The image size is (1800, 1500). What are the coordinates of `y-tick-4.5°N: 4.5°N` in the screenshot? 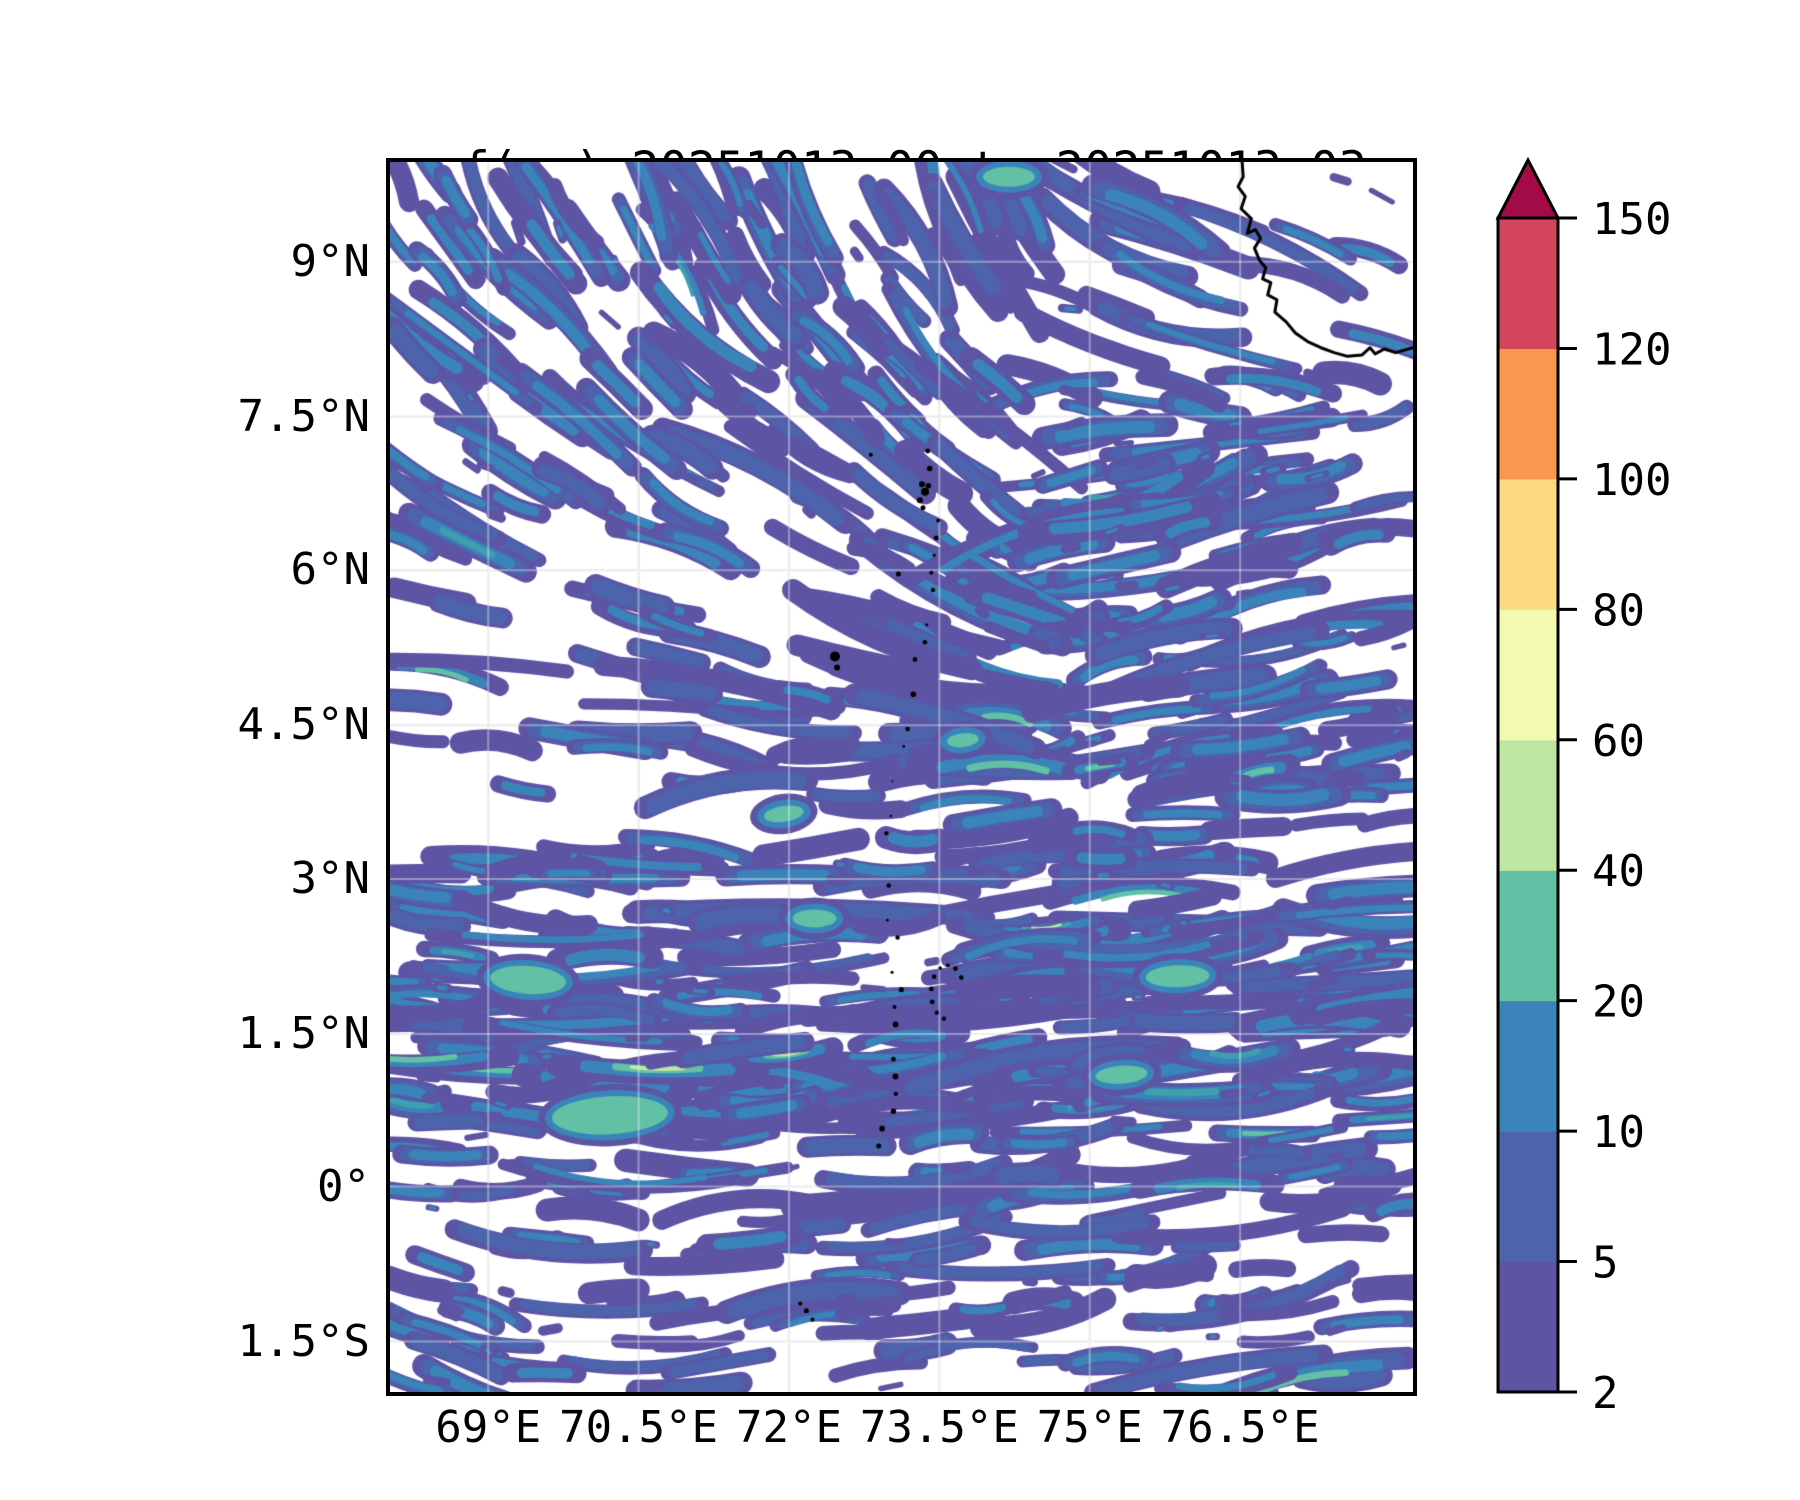 It's located at (303, 725).